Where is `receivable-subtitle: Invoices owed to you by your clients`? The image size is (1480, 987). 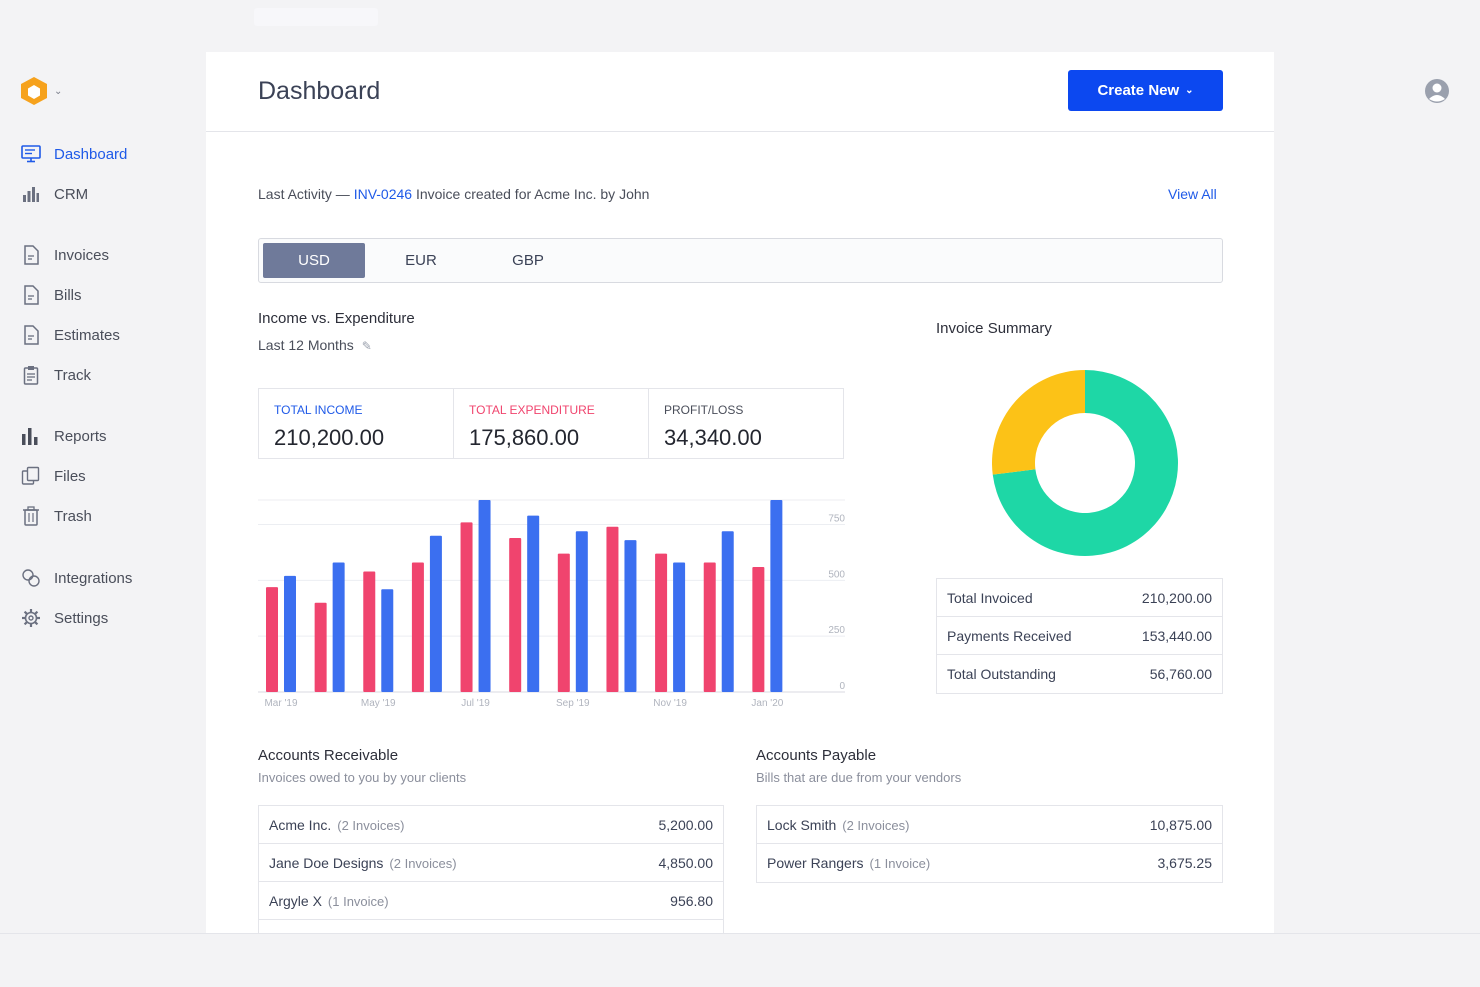 receivable-subtitle: Invoices owed to you by your clients is located at coordinates (362, 777).